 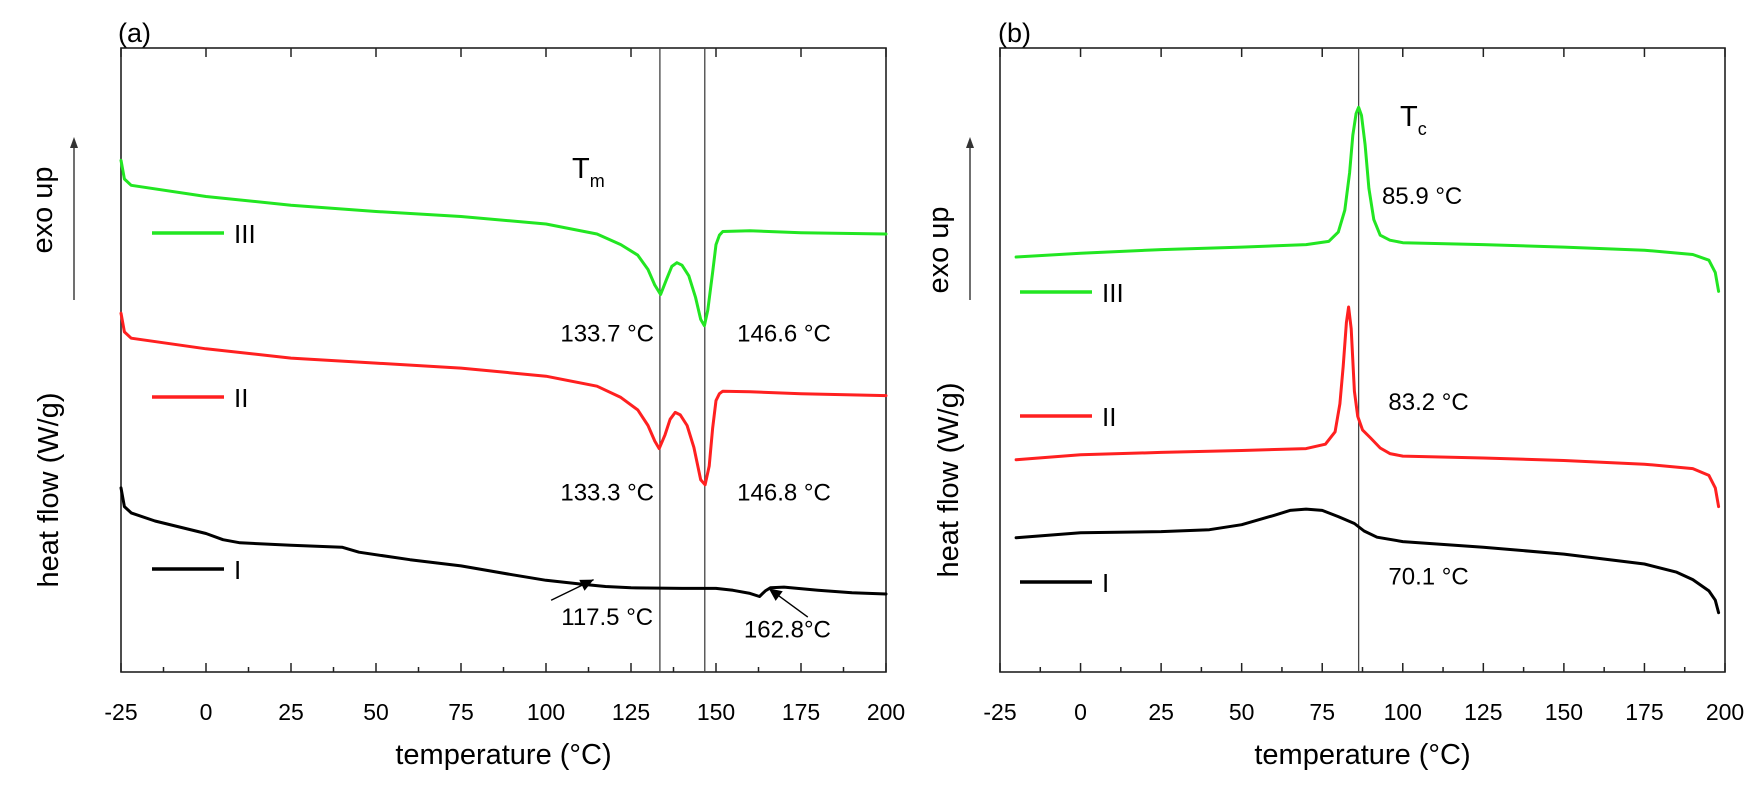 I want to click on reference-label-sub: c, so click(x=1422, y=129).